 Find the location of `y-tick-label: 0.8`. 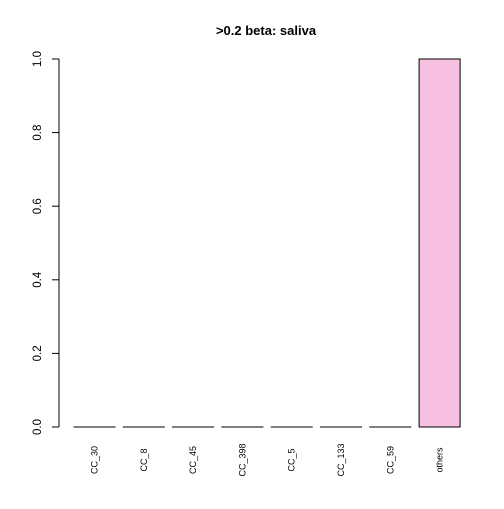

y-tick-label: 0.8 is located at coordinates (38, 133).